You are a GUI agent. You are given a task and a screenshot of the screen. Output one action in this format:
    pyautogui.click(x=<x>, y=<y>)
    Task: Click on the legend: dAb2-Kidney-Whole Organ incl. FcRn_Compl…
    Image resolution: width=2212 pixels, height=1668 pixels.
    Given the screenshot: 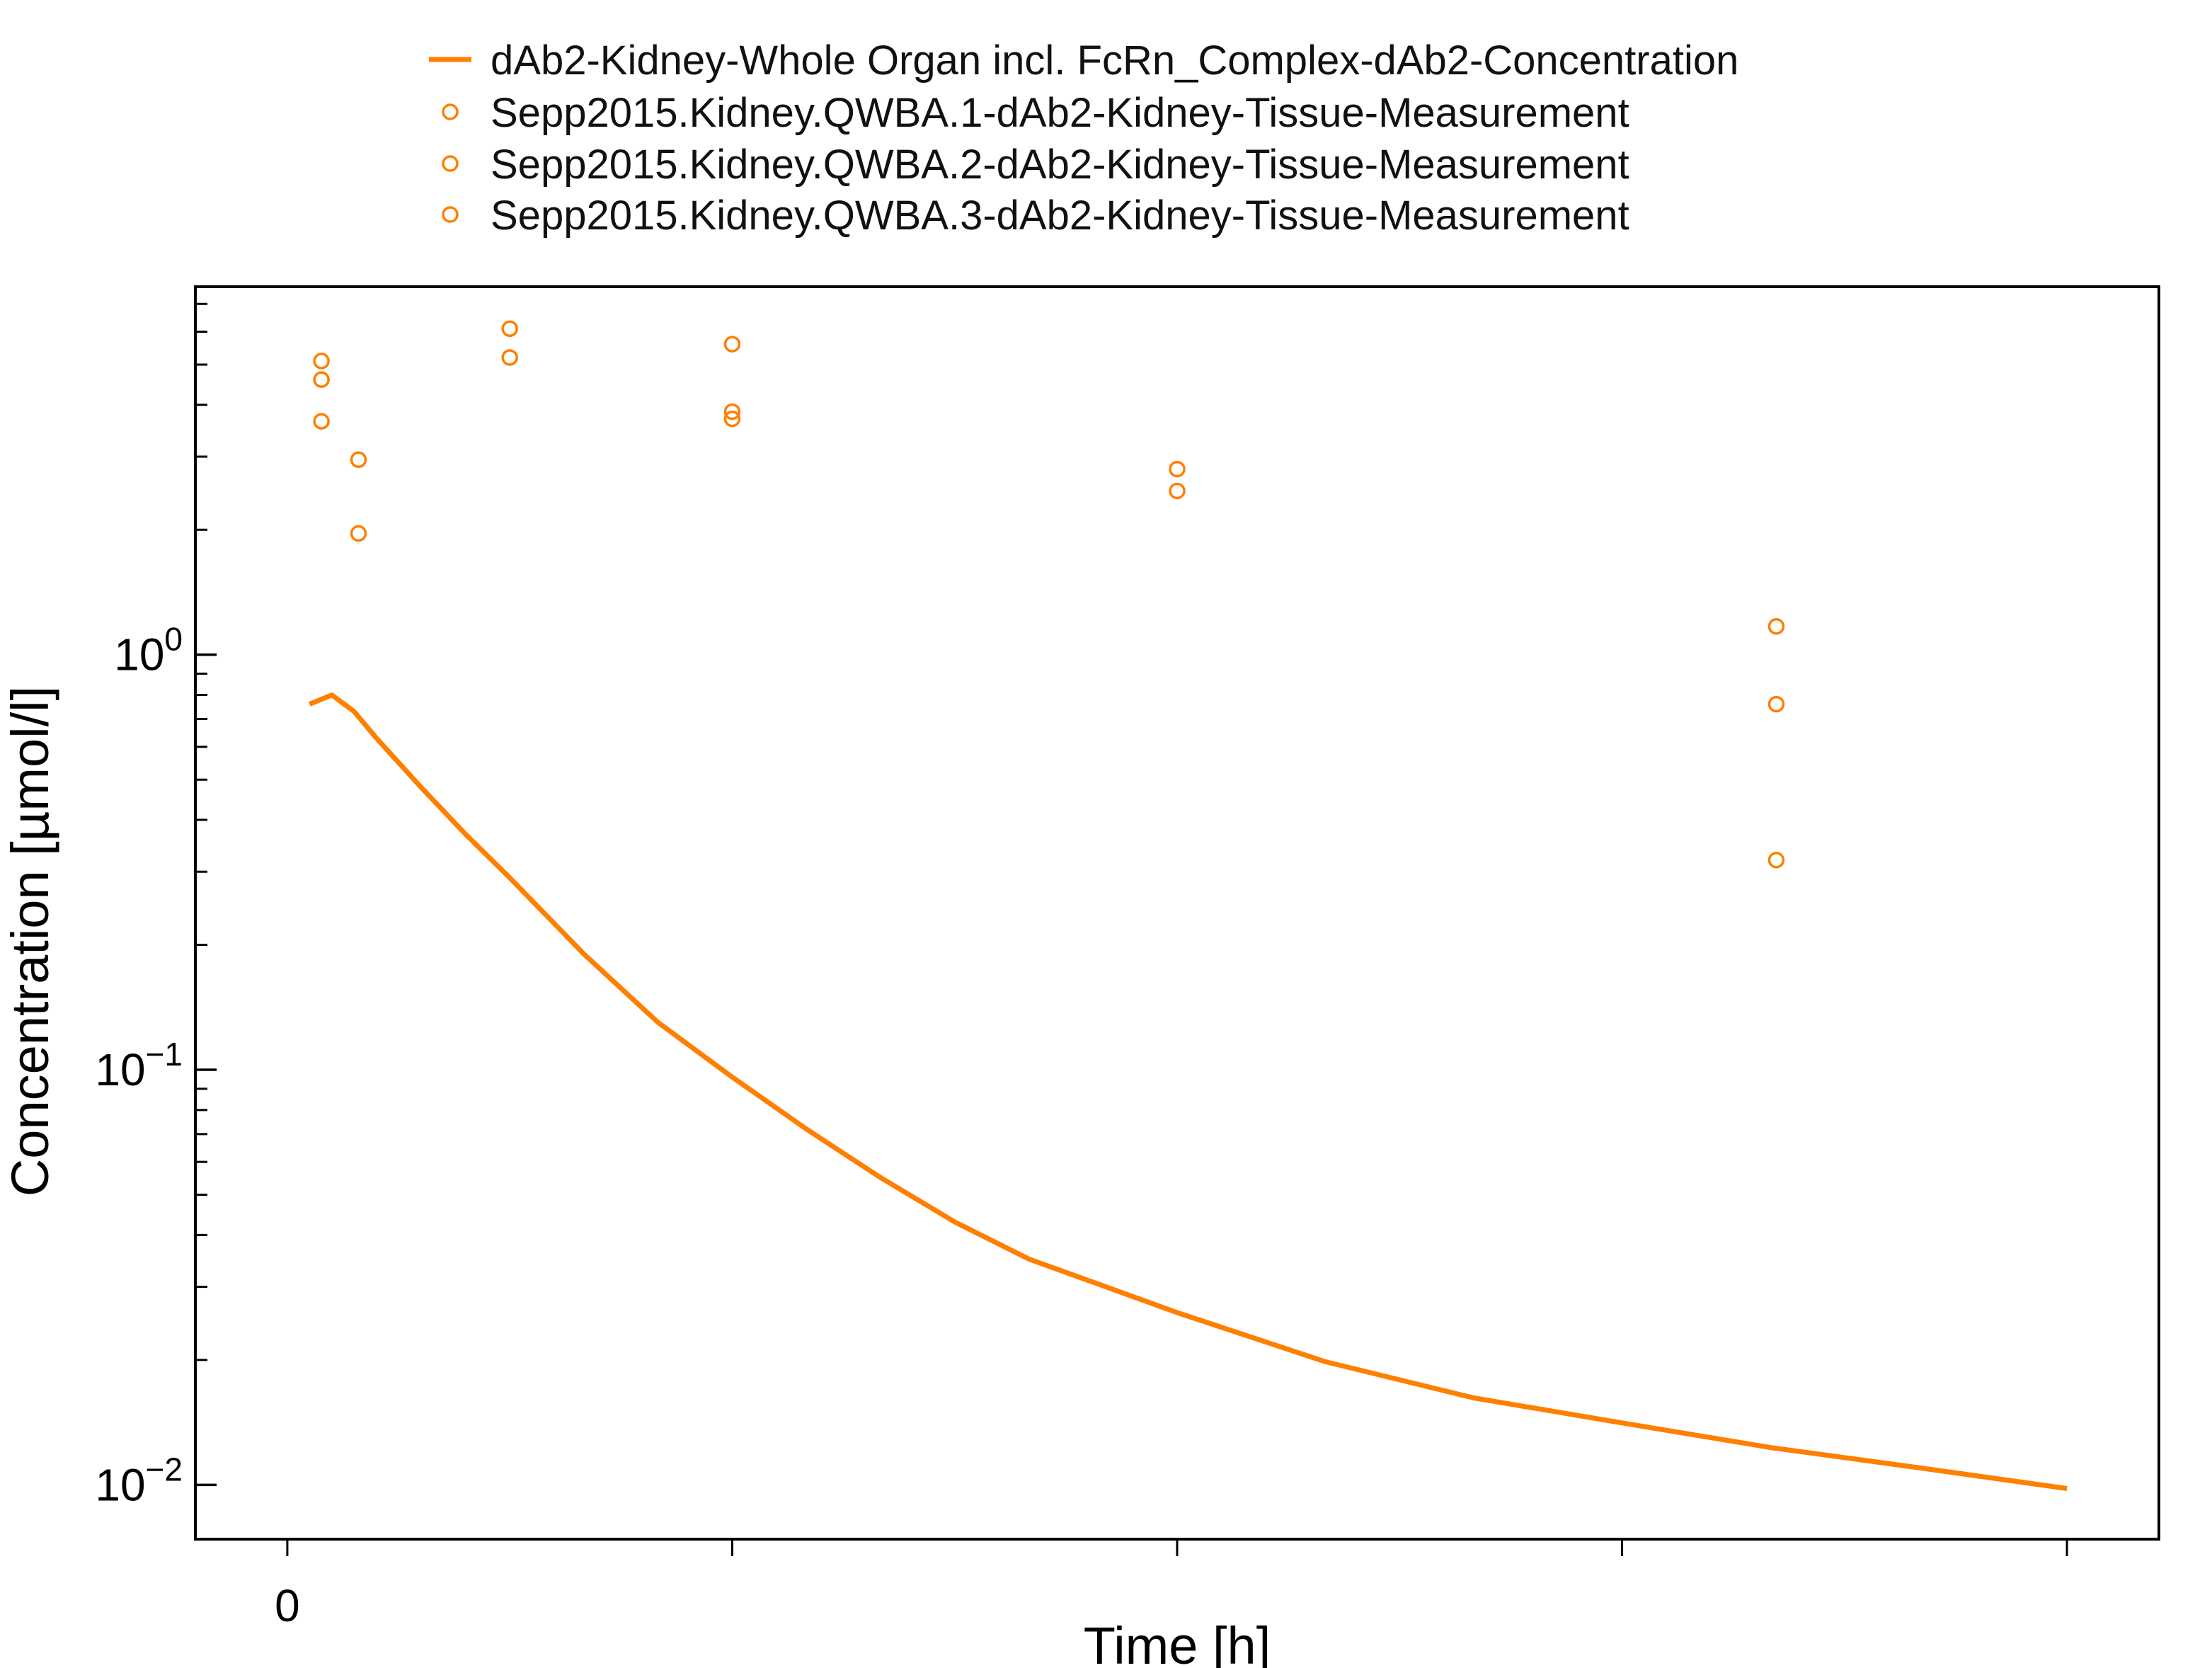 What is the action you would take?
    pyautogui.click(x=1083, y=139)
    